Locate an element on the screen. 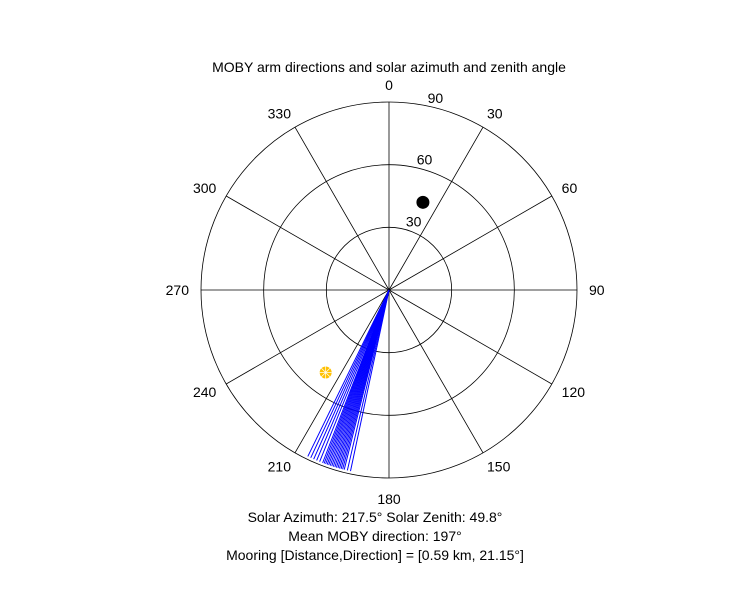 The height and width of the screenshot is (600, 750). angle-label-150: 150 is located at coordinates (499, 467).